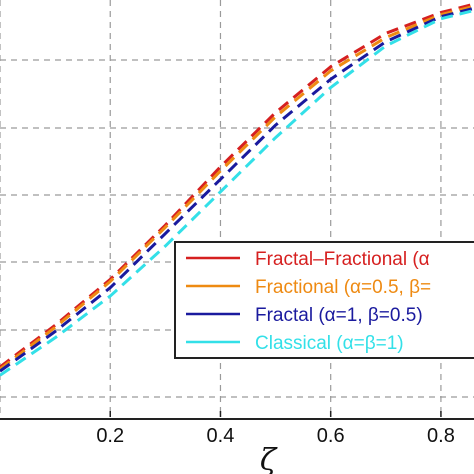 Image resolution: width=474 pixels, height=474 pixels. Describe the element at coordinates (331, 436) in the screenshot. I see `x-tick-label: 0.6` at that location.